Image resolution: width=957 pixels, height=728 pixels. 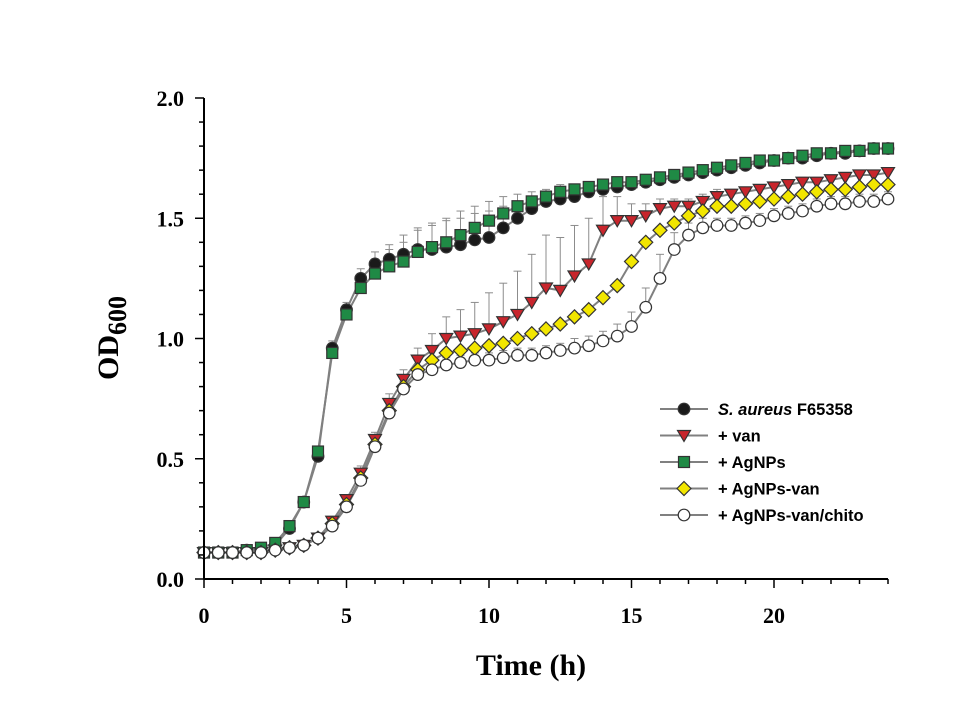 I want to click on legend-marker-agnps-van, so click(x=684, y=488).